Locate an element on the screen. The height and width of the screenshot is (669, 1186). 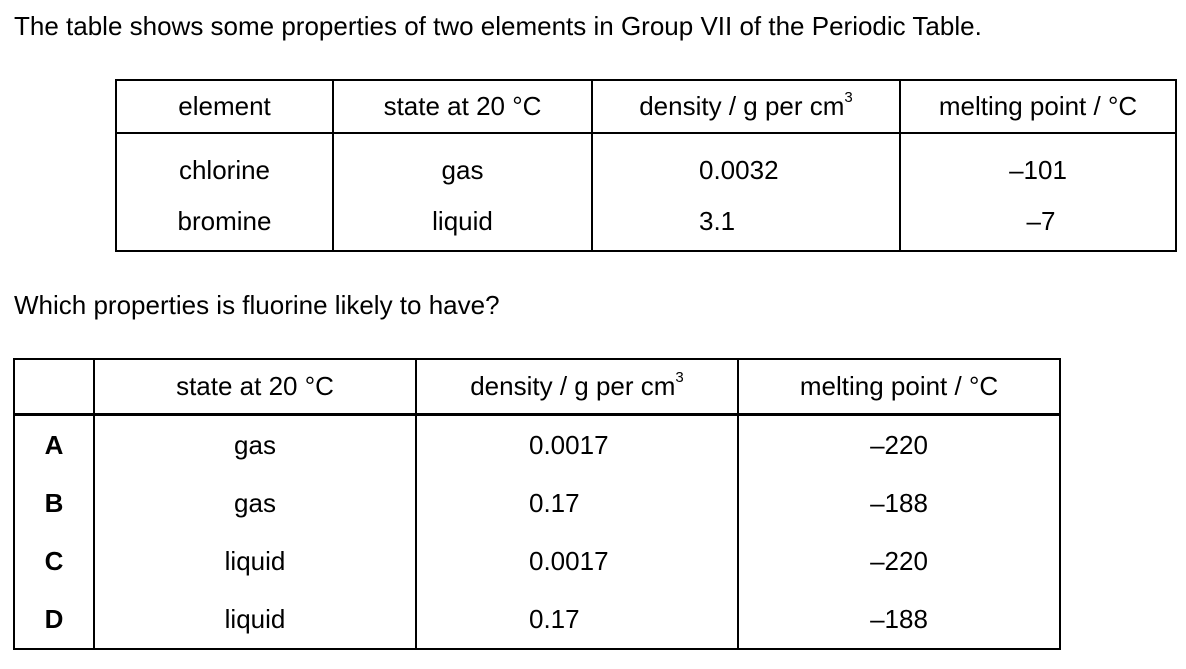
option-row-c: C liquid 0.0017 –220 is located at coordinates (537, 561).